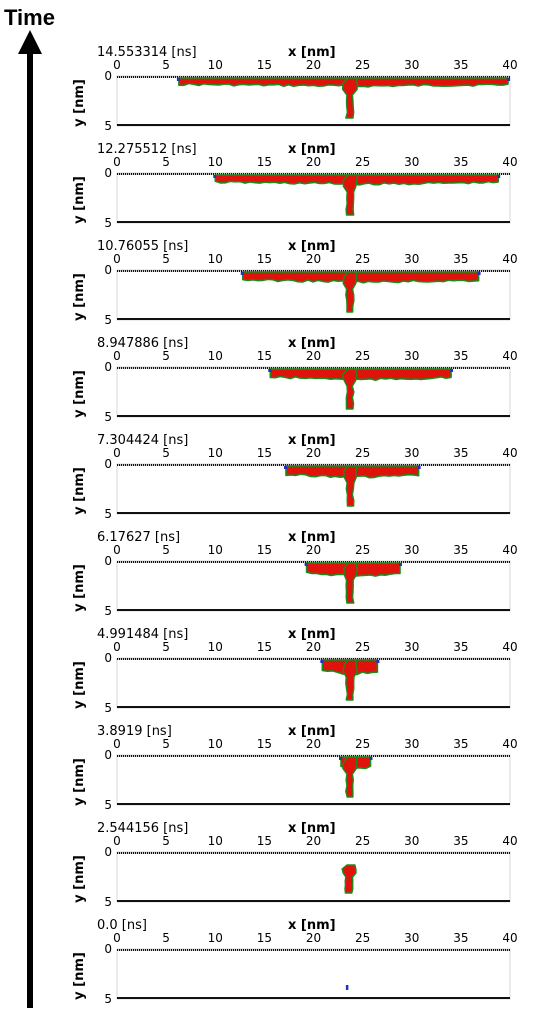 The width and height of the screenshot is (533, 1010). I want to click on panel-time-label: 8.947886 [ns], so click(142, 343).